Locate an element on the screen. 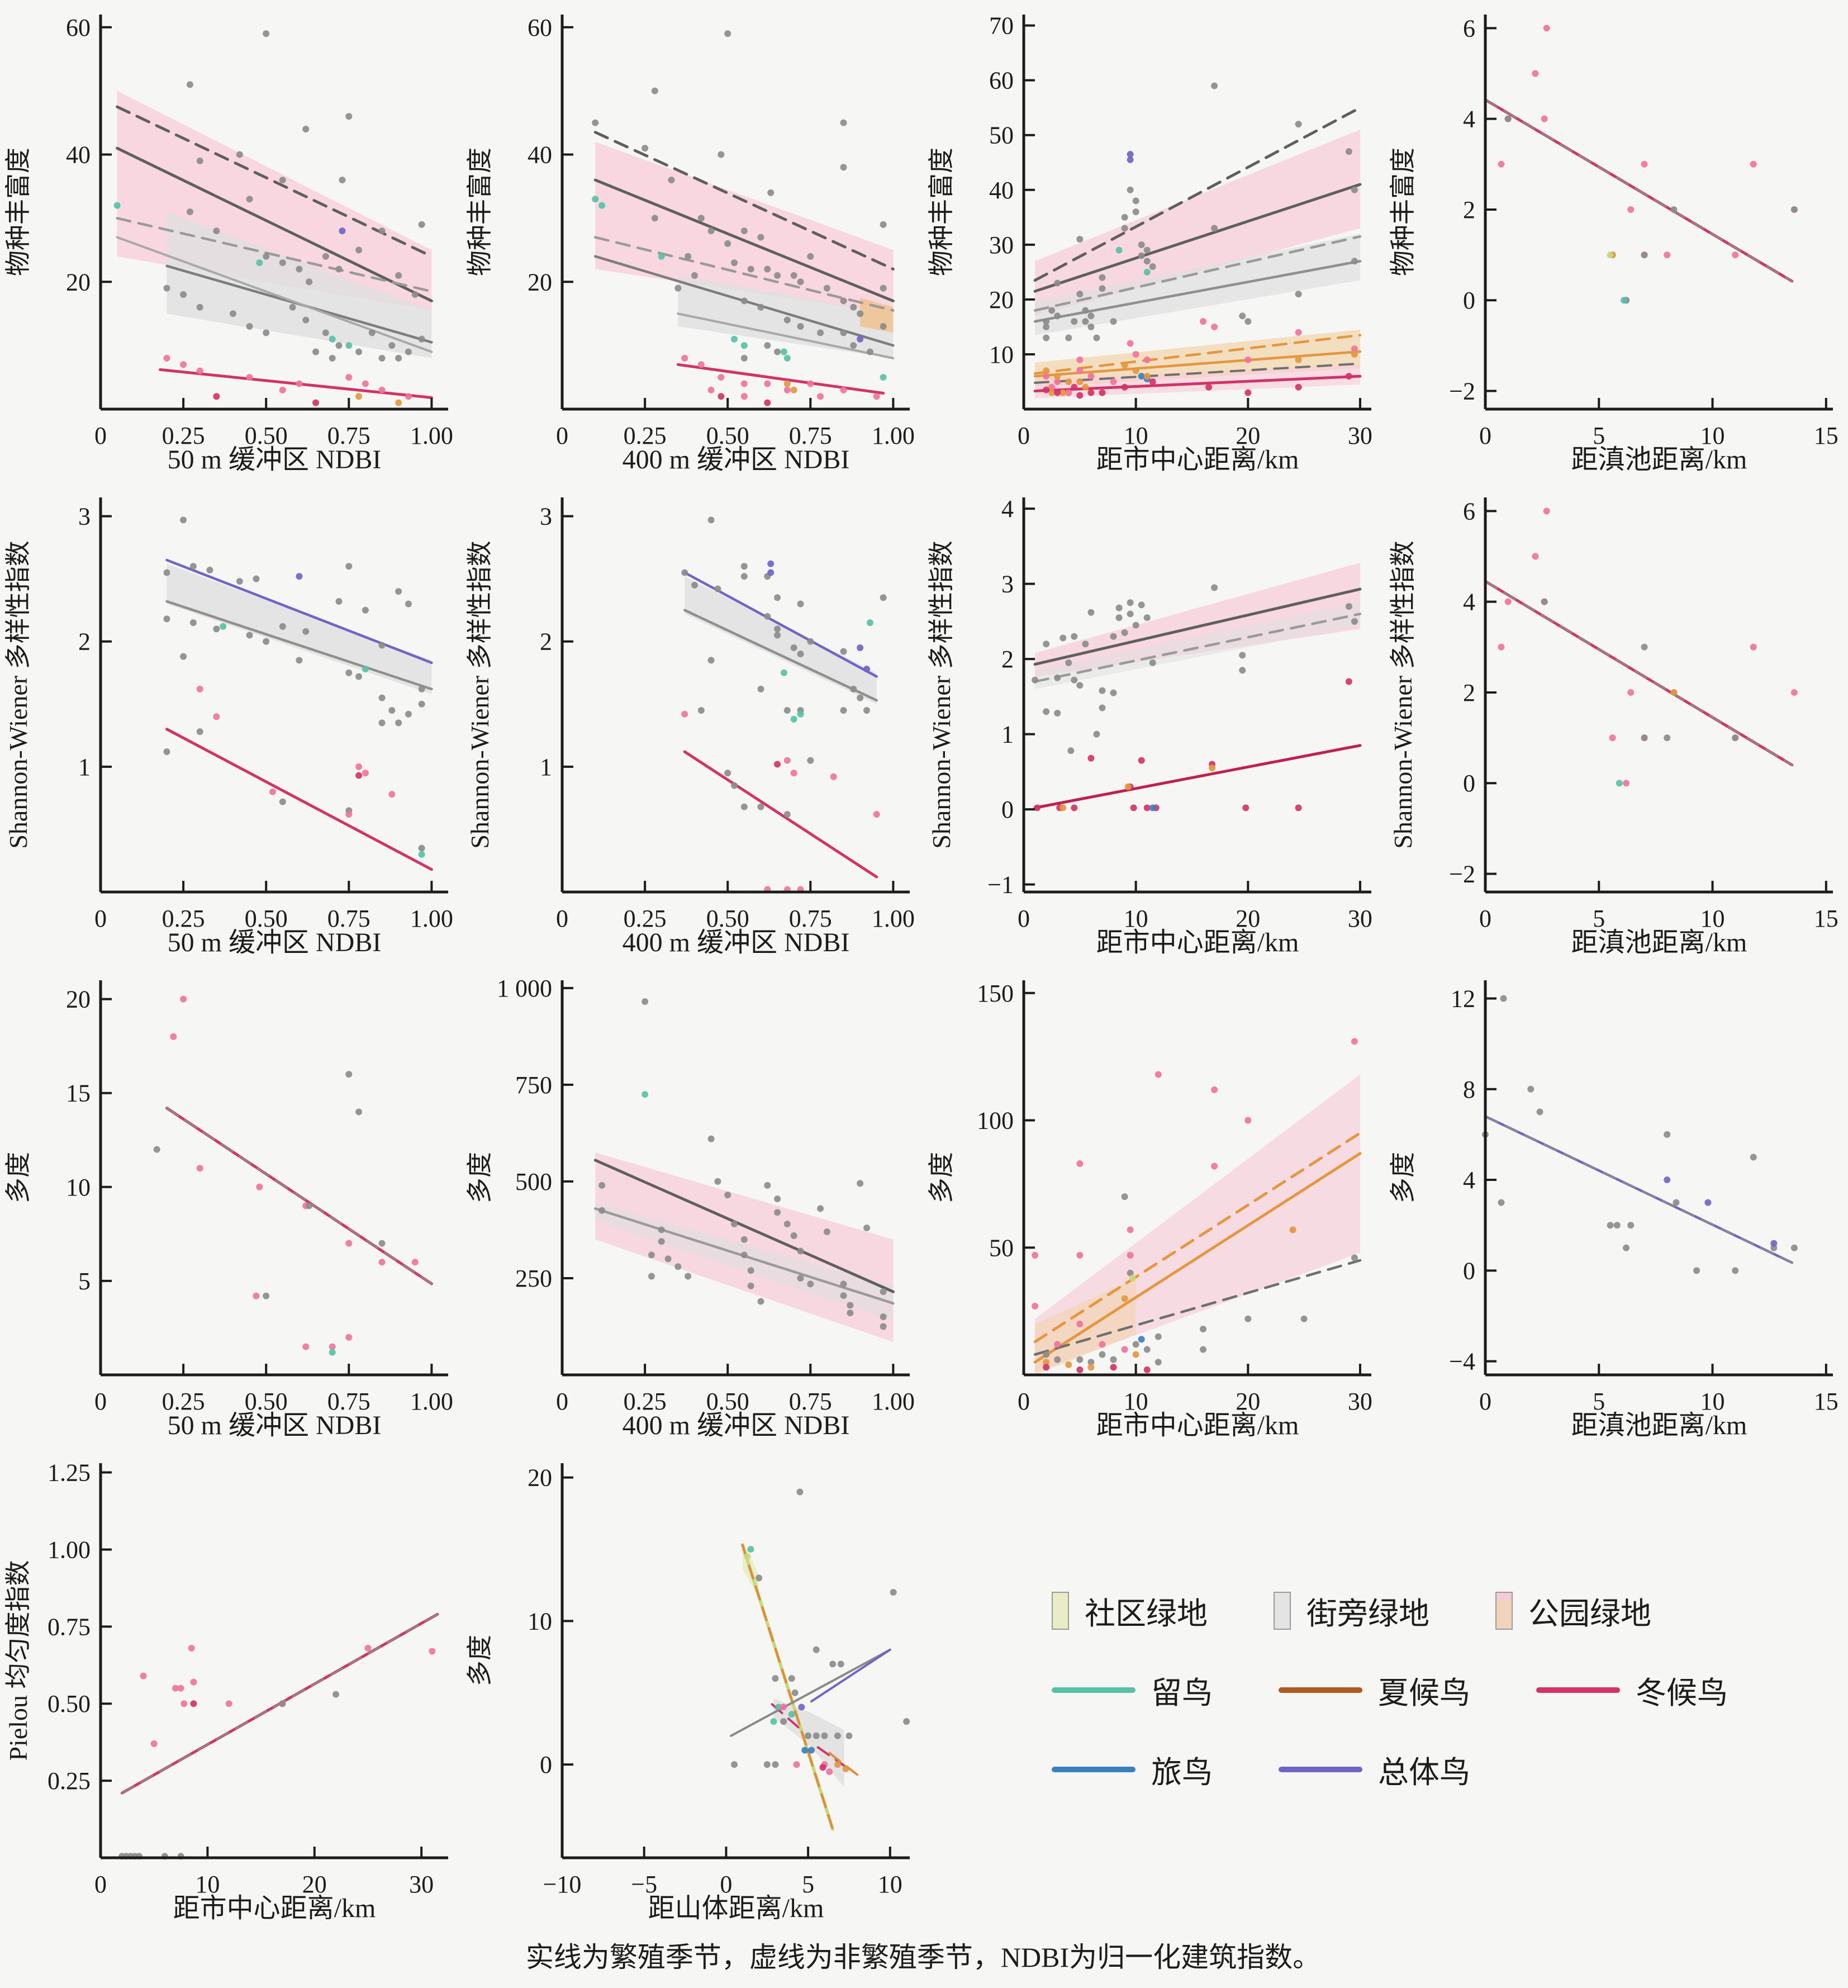  panel-shannon-dianchi: −2 0 2 4 6 0 5 10 15 距滇池距离/km Shannon-Wiener 多样性指数 is located at coordinates (1615, 724).